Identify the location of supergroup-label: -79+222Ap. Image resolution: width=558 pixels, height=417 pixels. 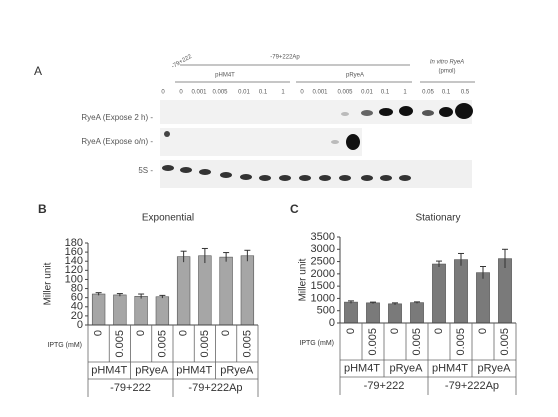
(472, 386).